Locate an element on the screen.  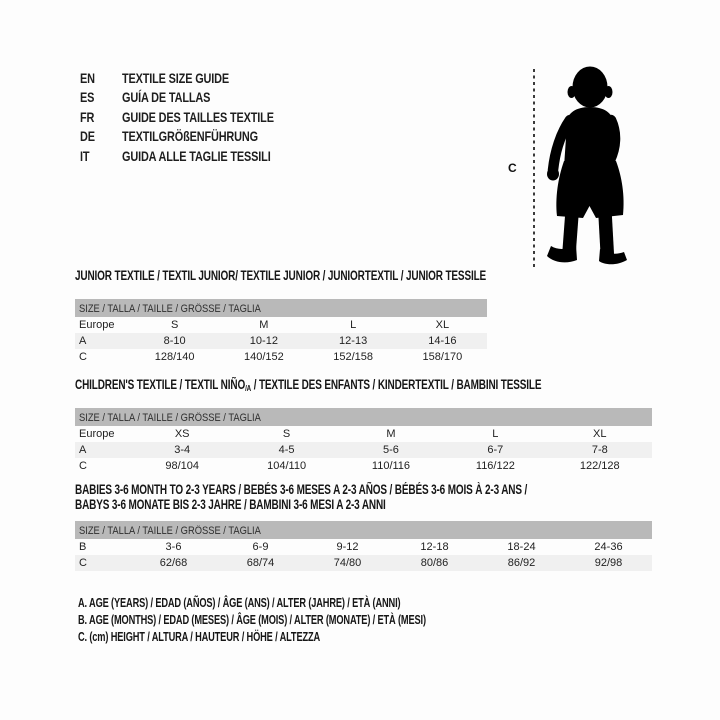
table-row: B 3-6 6-9 9-12 12-18 18-24 24-36 is located at coordinates (363, 547).